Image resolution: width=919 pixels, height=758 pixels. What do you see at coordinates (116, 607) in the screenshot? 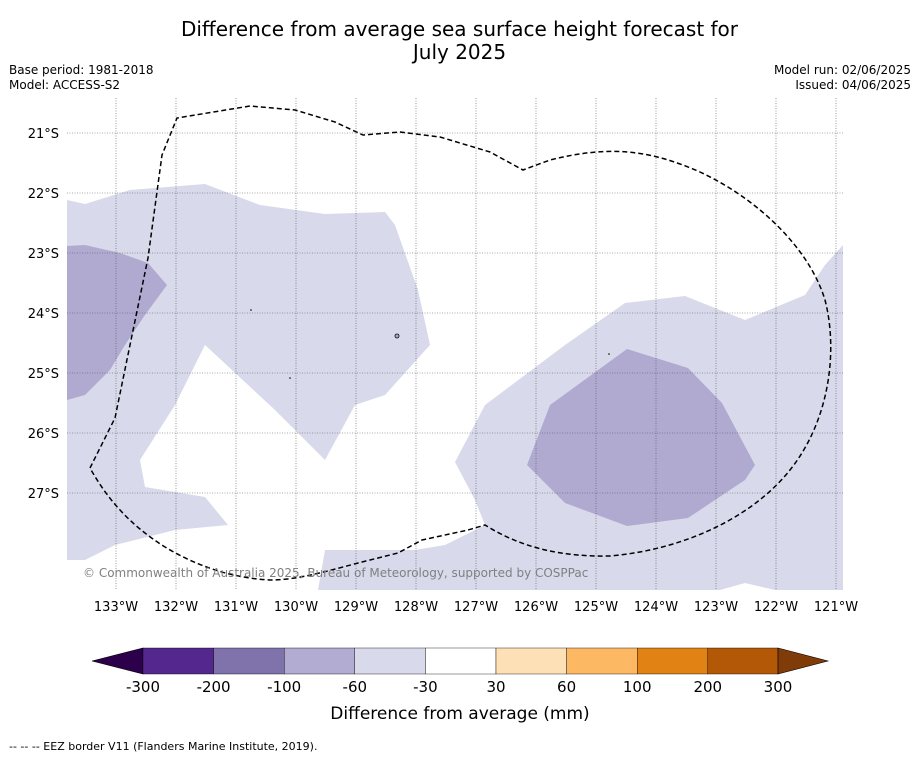
I see `lon-tick-label: 133°W` at bounding box center [116, 607].